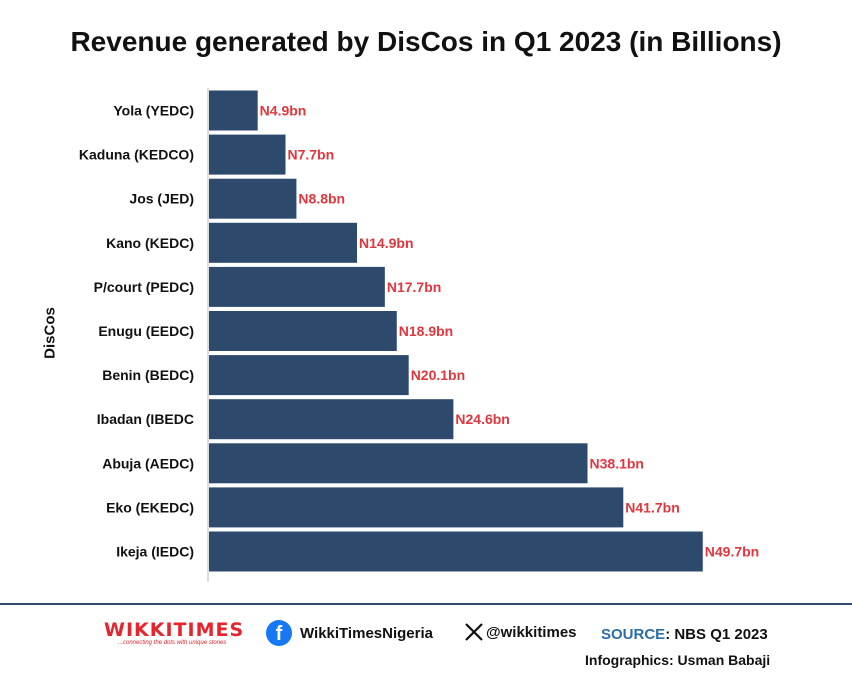 The image size is (852, 682). What do you see at coordinates (438, 375) in the screenshot?
I see `data-label: N20.1bn` at bounding box center [438, 375].